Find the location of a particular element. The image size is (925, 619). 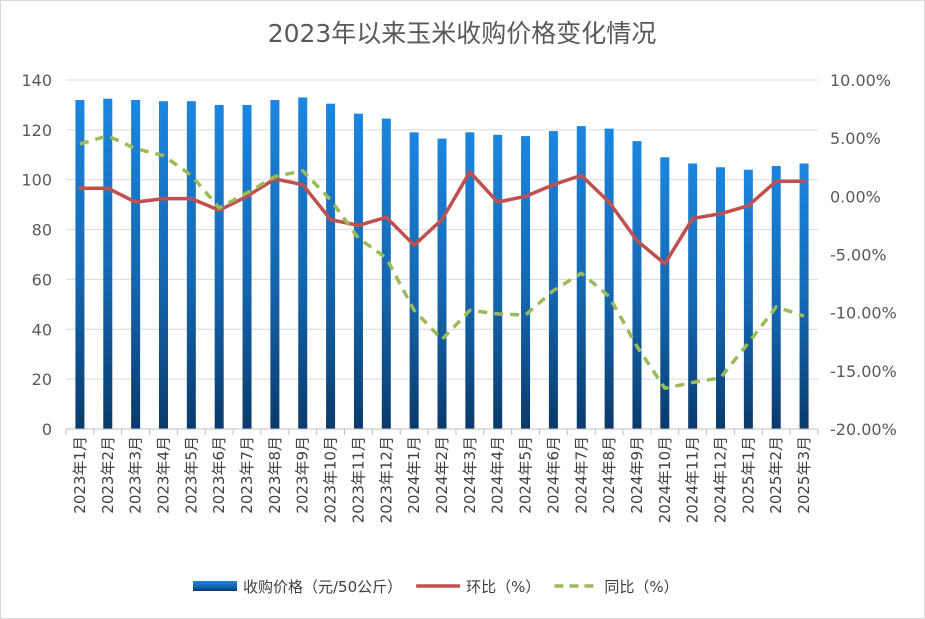

x-tick-label: 2024年1月 is located at coordinates (414, 475).